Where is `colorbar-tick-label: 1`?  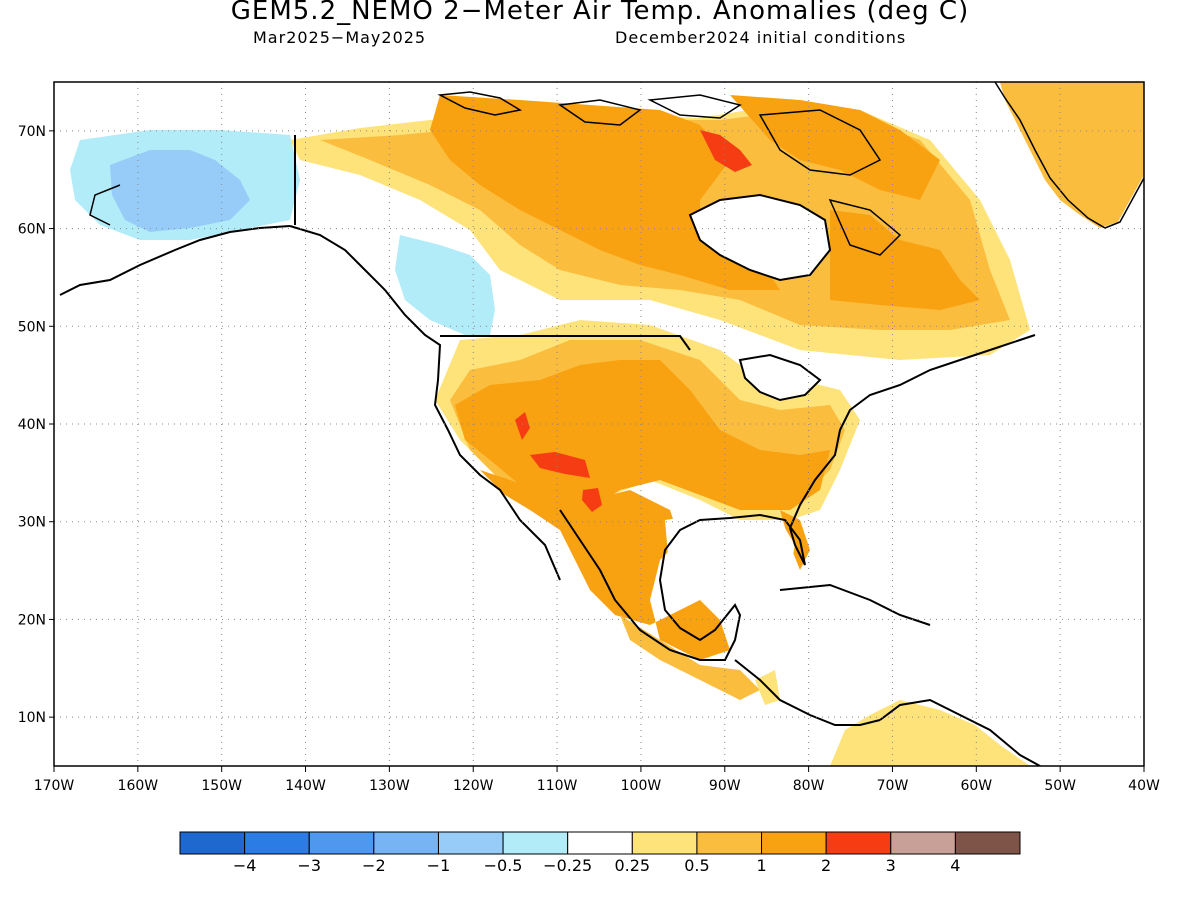
colorbar-tick-label: 1 is located at coordinates (761, 865).